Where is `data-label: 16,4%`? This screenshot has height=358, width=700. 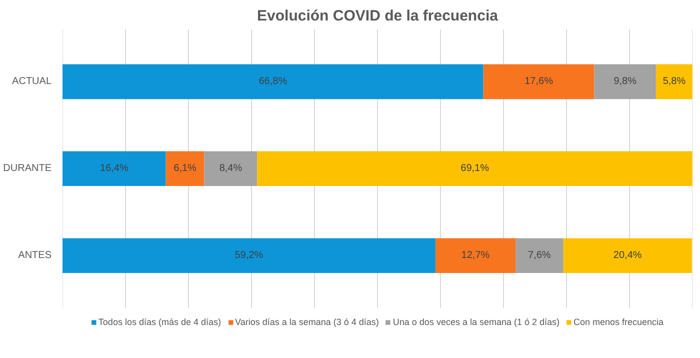
data-label: 16,4% is located at coordinates (114, 168).